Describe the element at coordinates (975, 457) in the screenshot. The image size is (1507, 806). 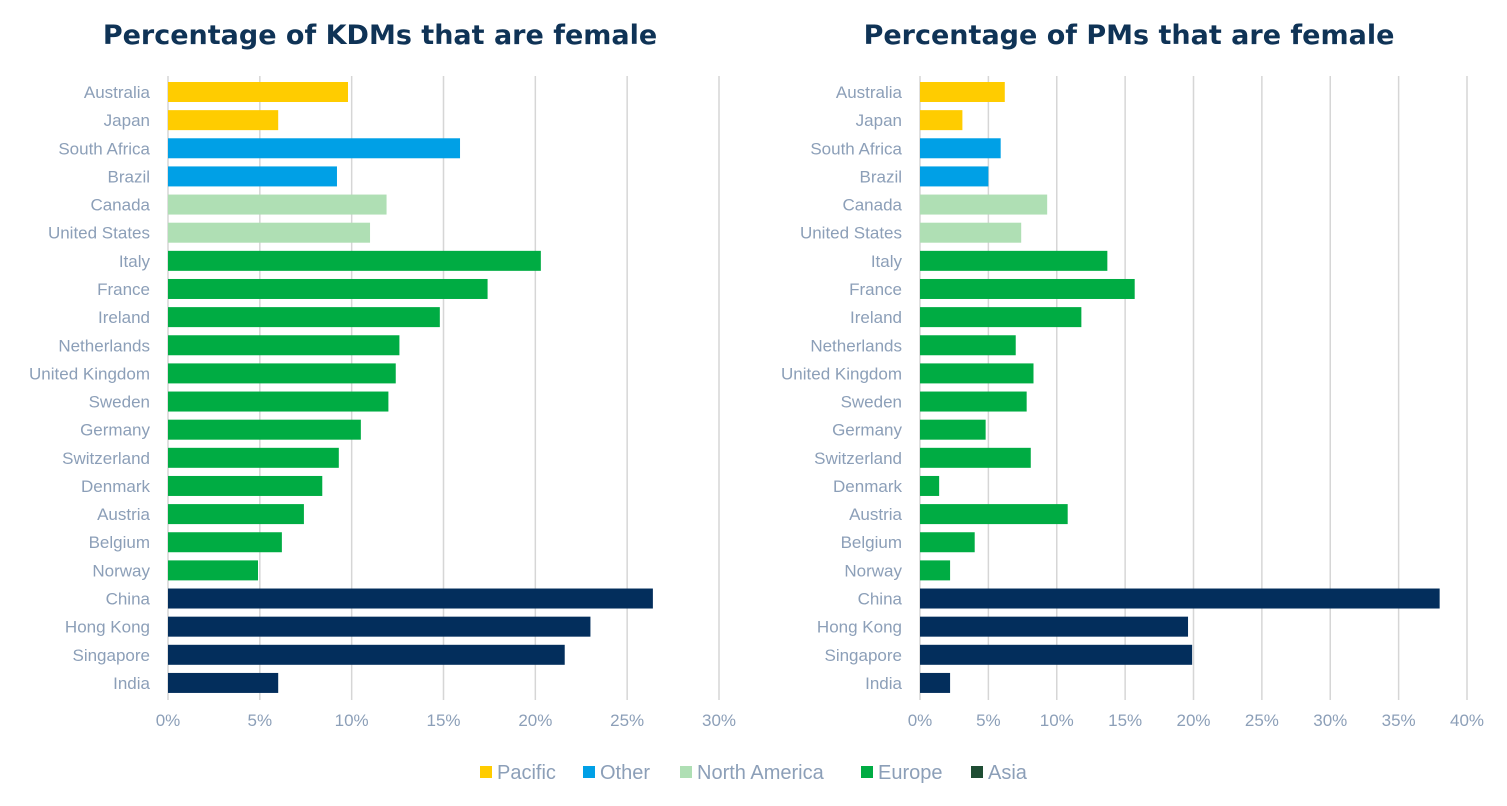
I see `pm-bar-switzerland` at that location.